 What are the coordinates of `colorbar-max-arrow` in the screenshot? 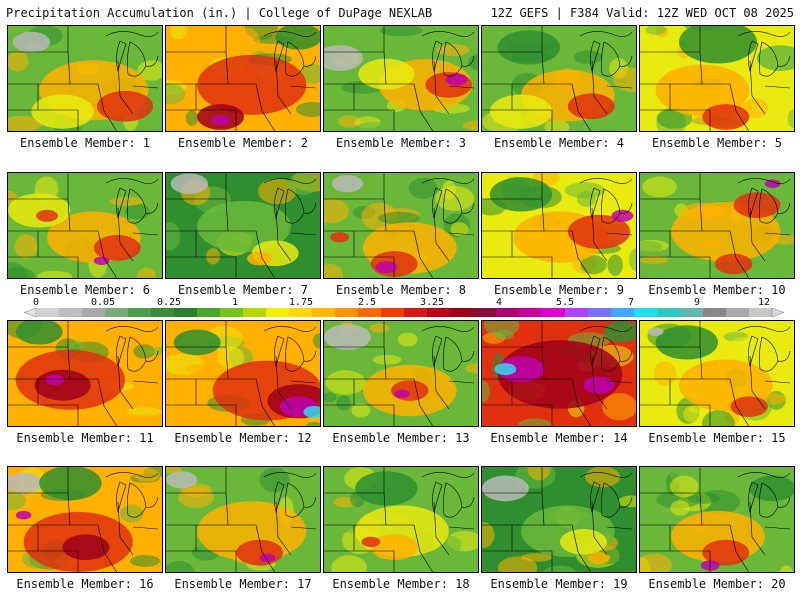 It's located at (777, 312).